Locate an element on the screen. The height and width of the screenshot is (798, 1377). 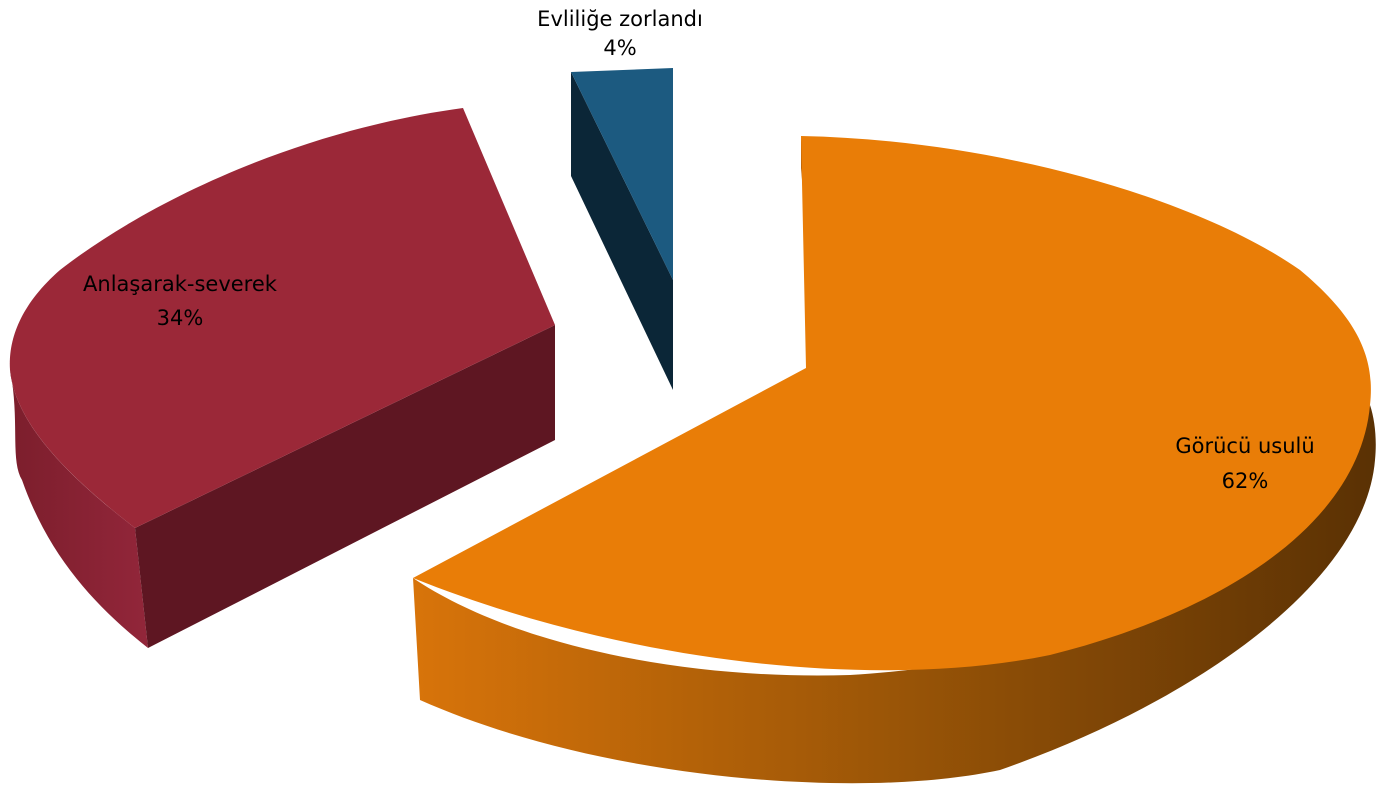
slice-evlilige-zorlandi-side is located at coordinates (622, 231).